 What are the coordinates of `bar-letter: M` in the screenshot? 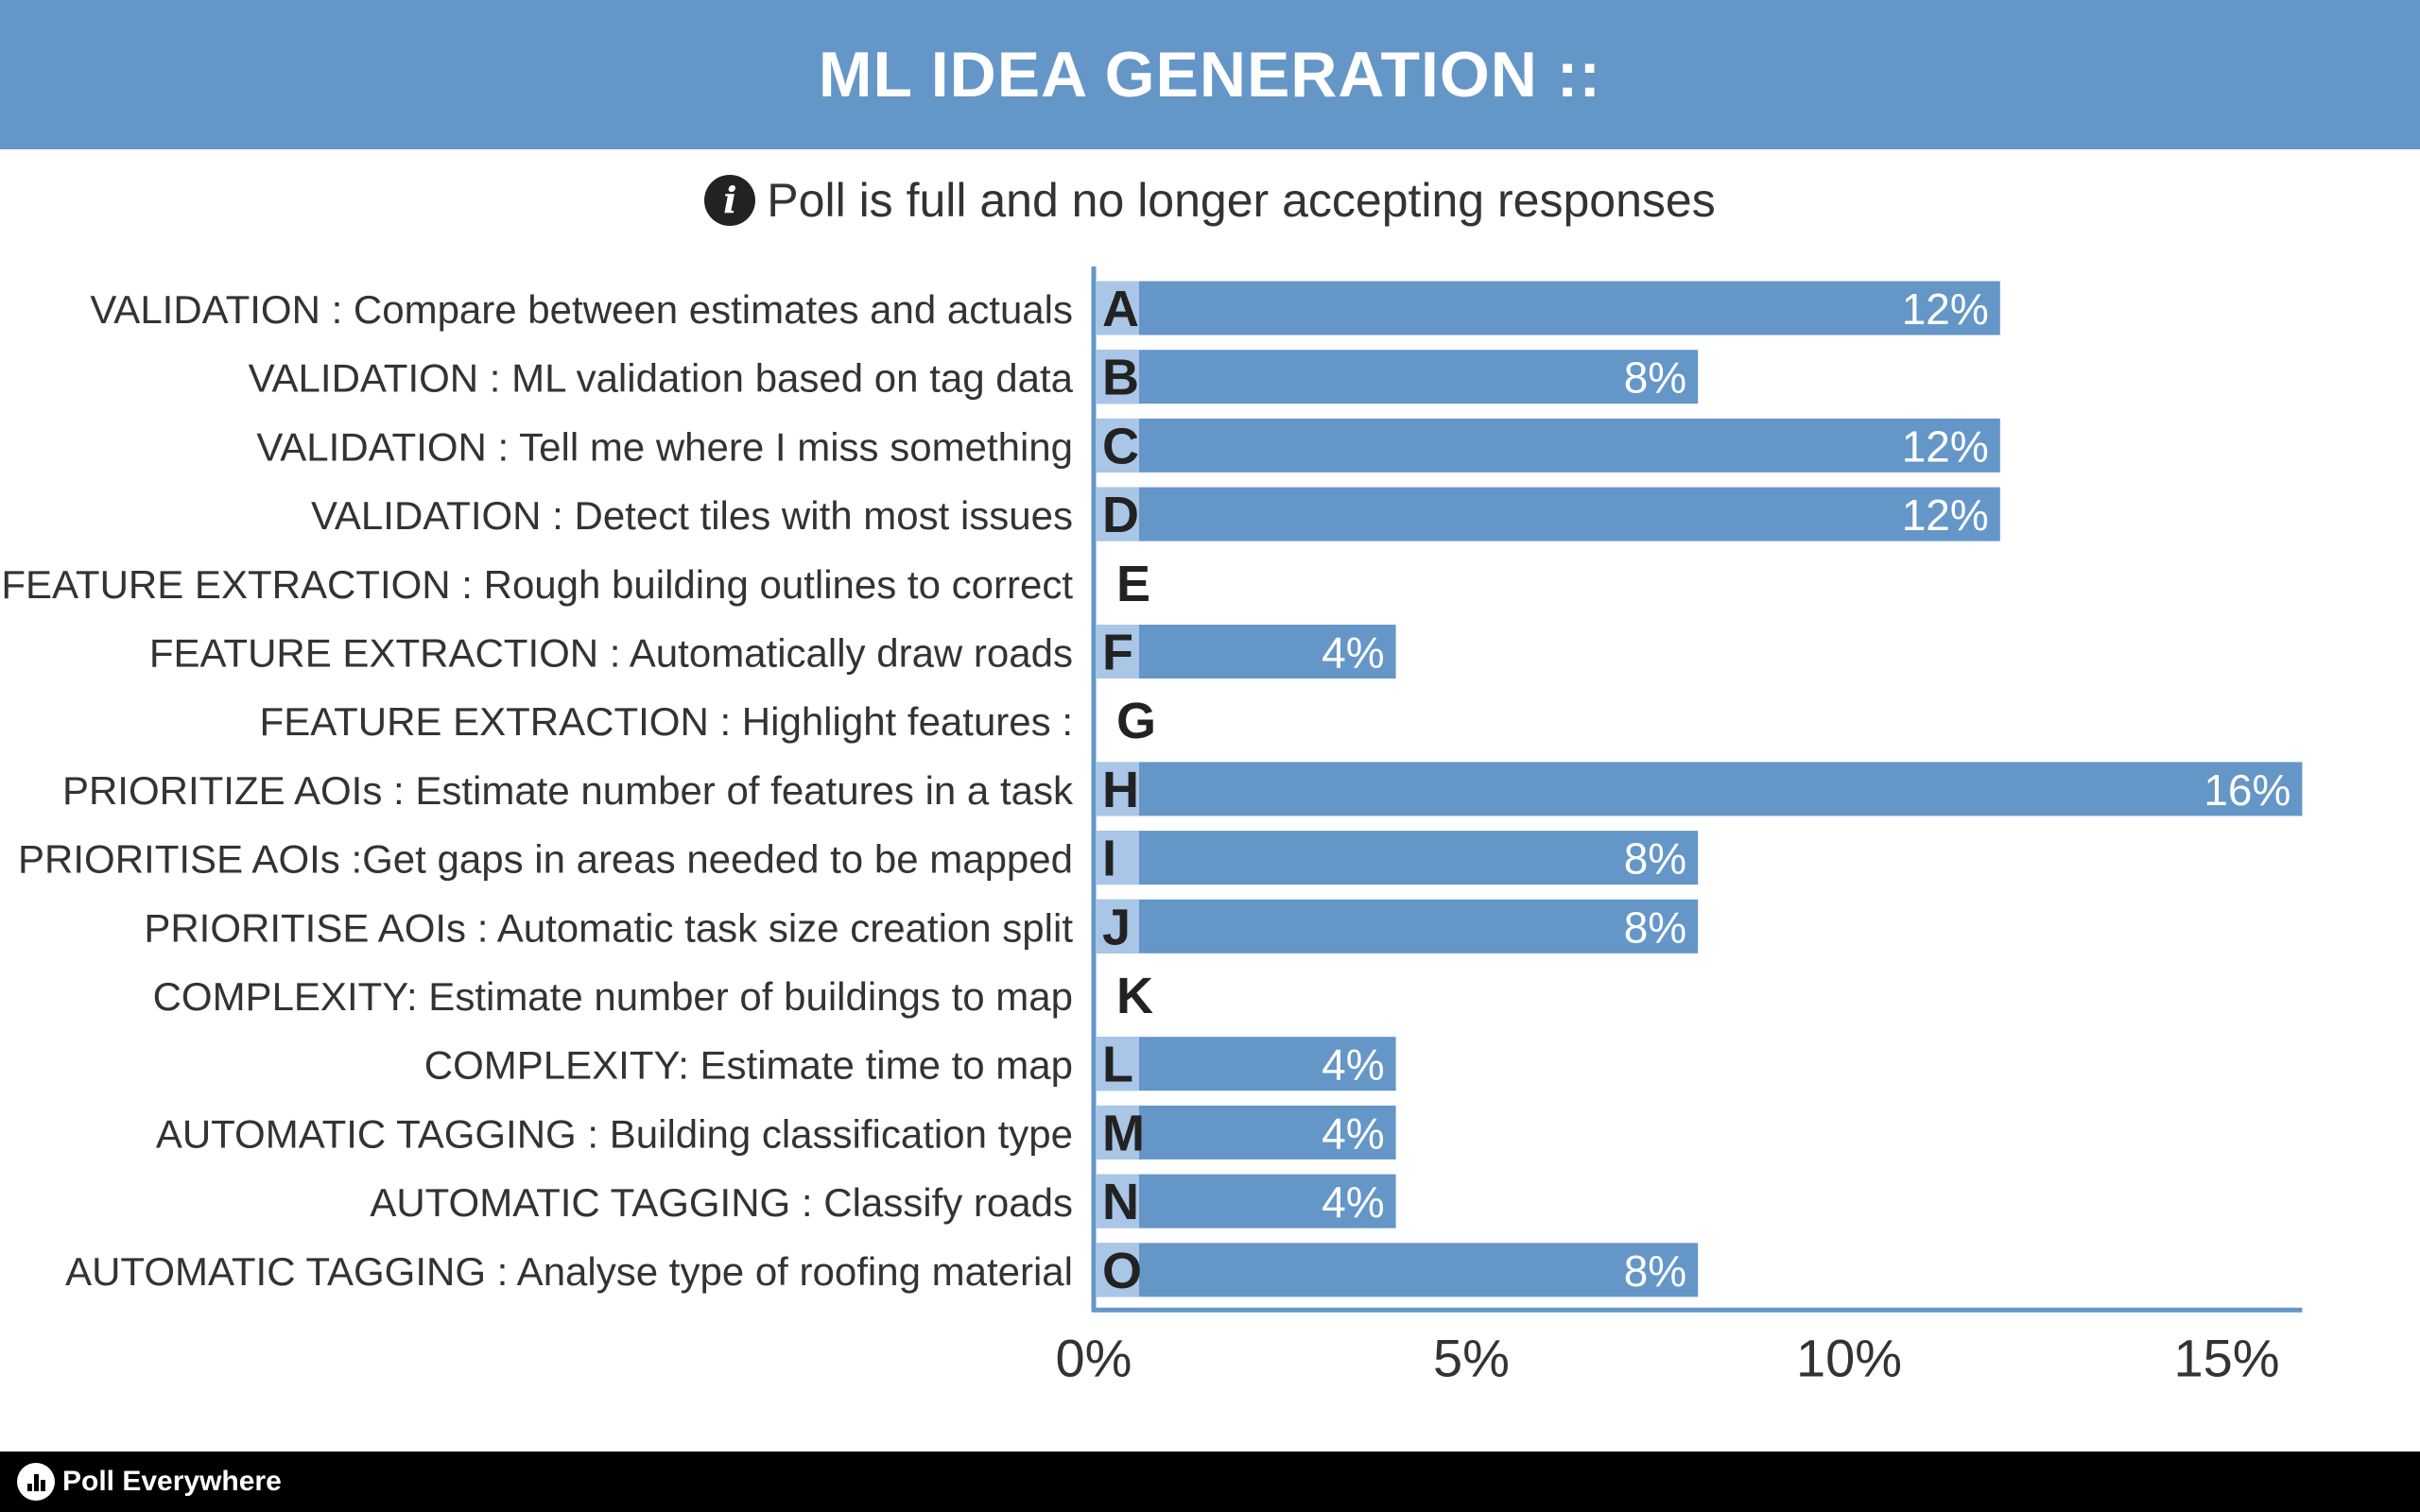 It's located at (1123, 1133).